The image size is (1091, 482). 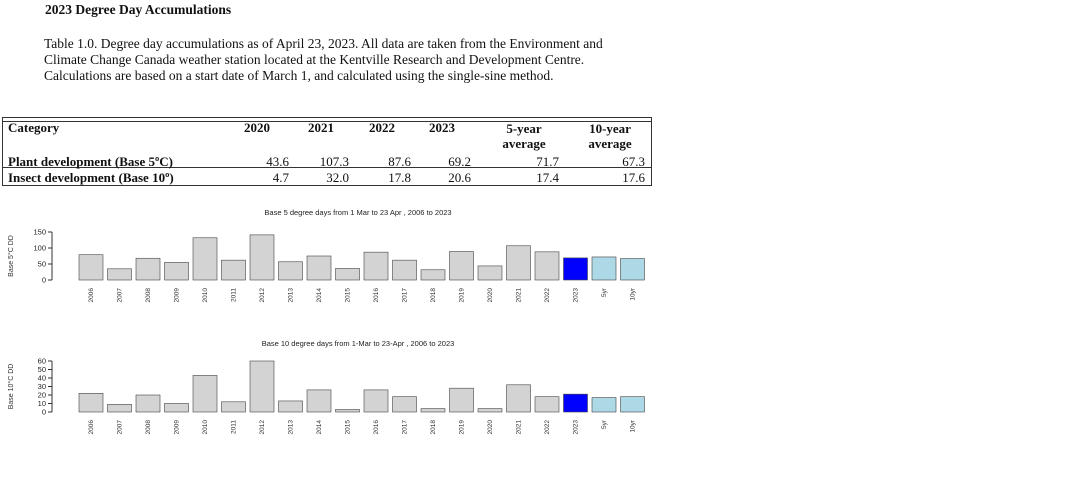 I want to click on y-tick-label: 40, so click(x=42, y=378).